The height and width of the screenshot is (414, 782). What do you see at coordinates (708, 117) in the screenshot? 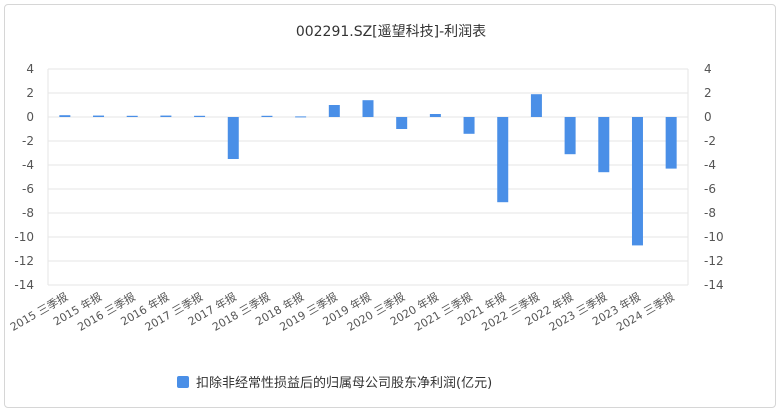
I see `y-tick-label-right: 0` at bounding box center [708, 117].